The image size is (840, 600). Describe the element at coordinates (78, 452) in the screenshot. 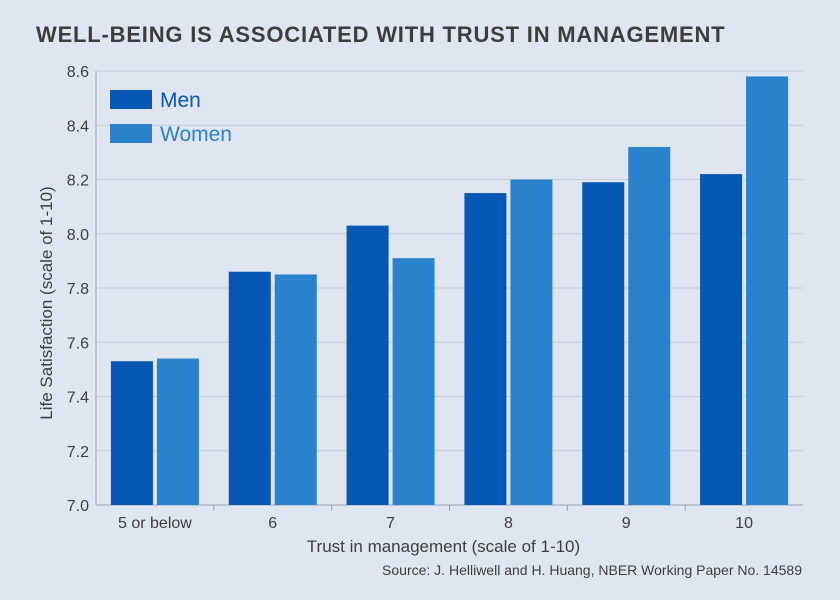

I see `y-tick-label: 7.2` at that location.